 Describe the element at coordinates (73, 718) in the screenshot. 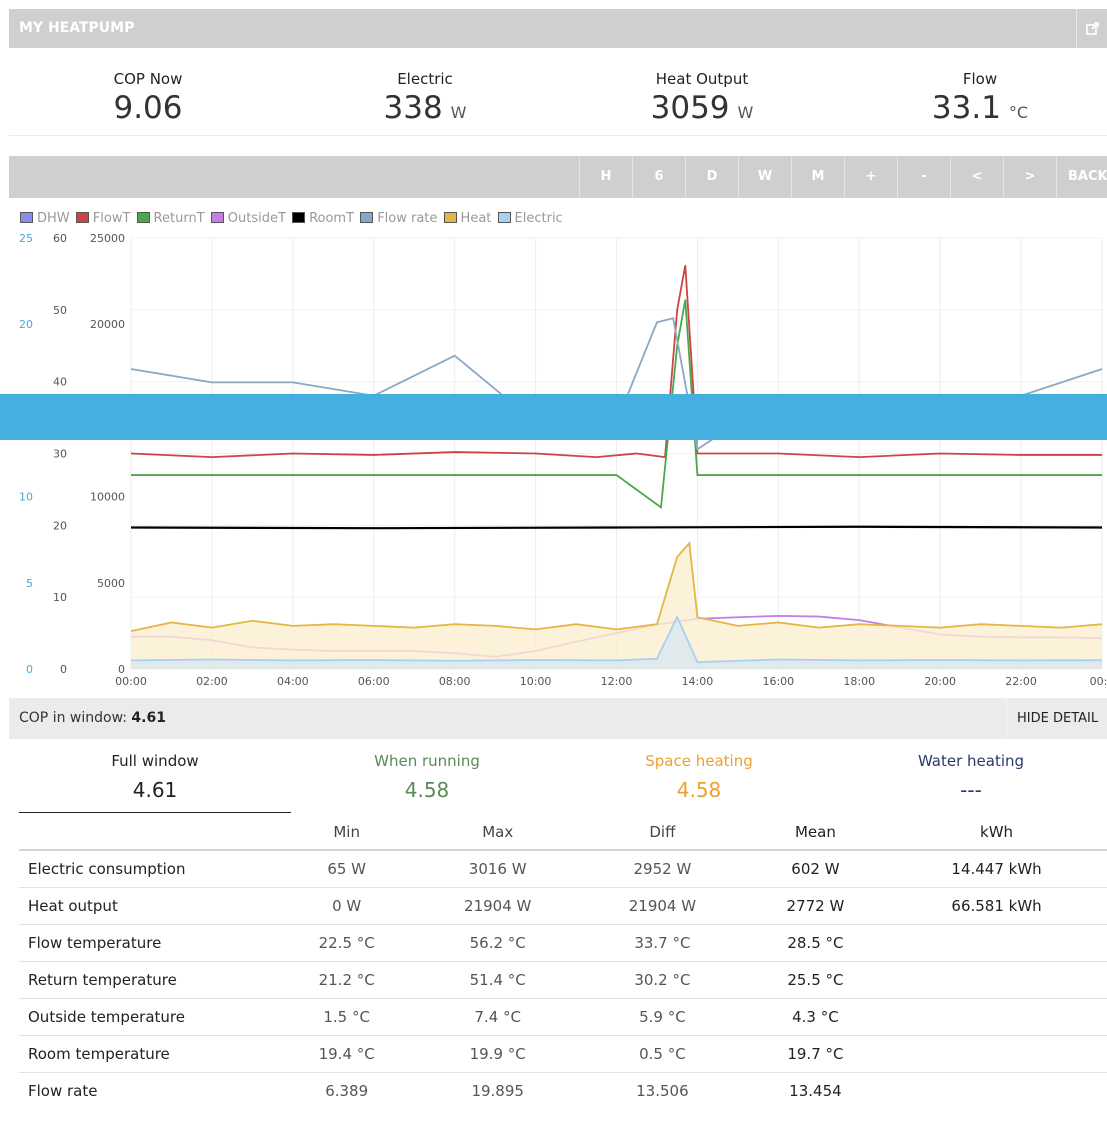

I see `cop-window-text: COP in window:` at that location.